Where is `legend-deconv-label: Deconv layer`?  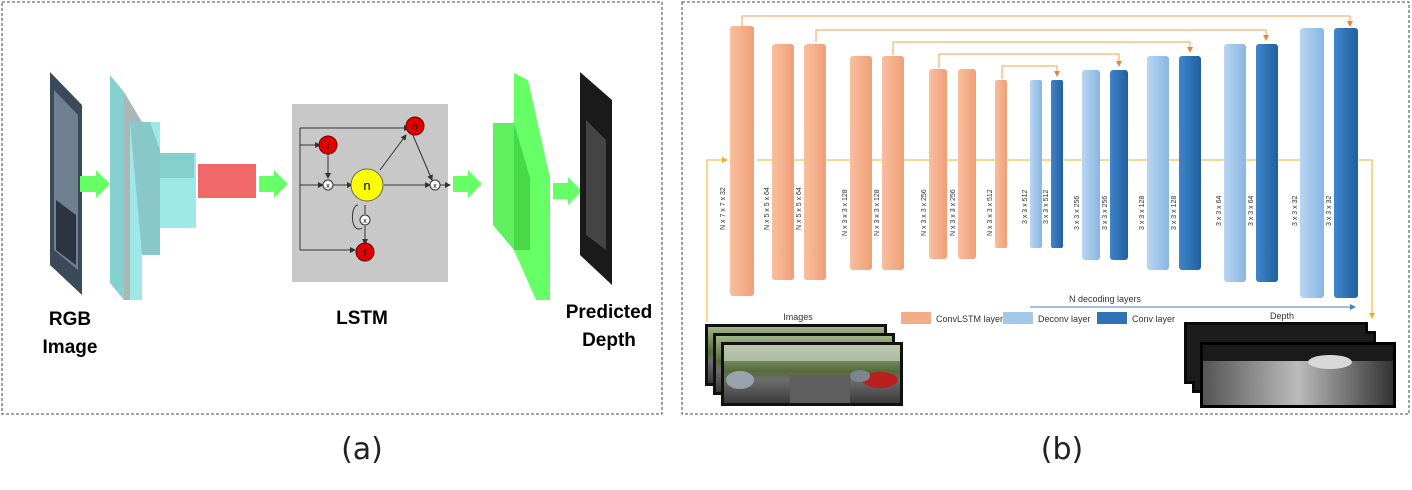
legend-deconv-label: Deconv layer is located at coordinates (1064, 319).